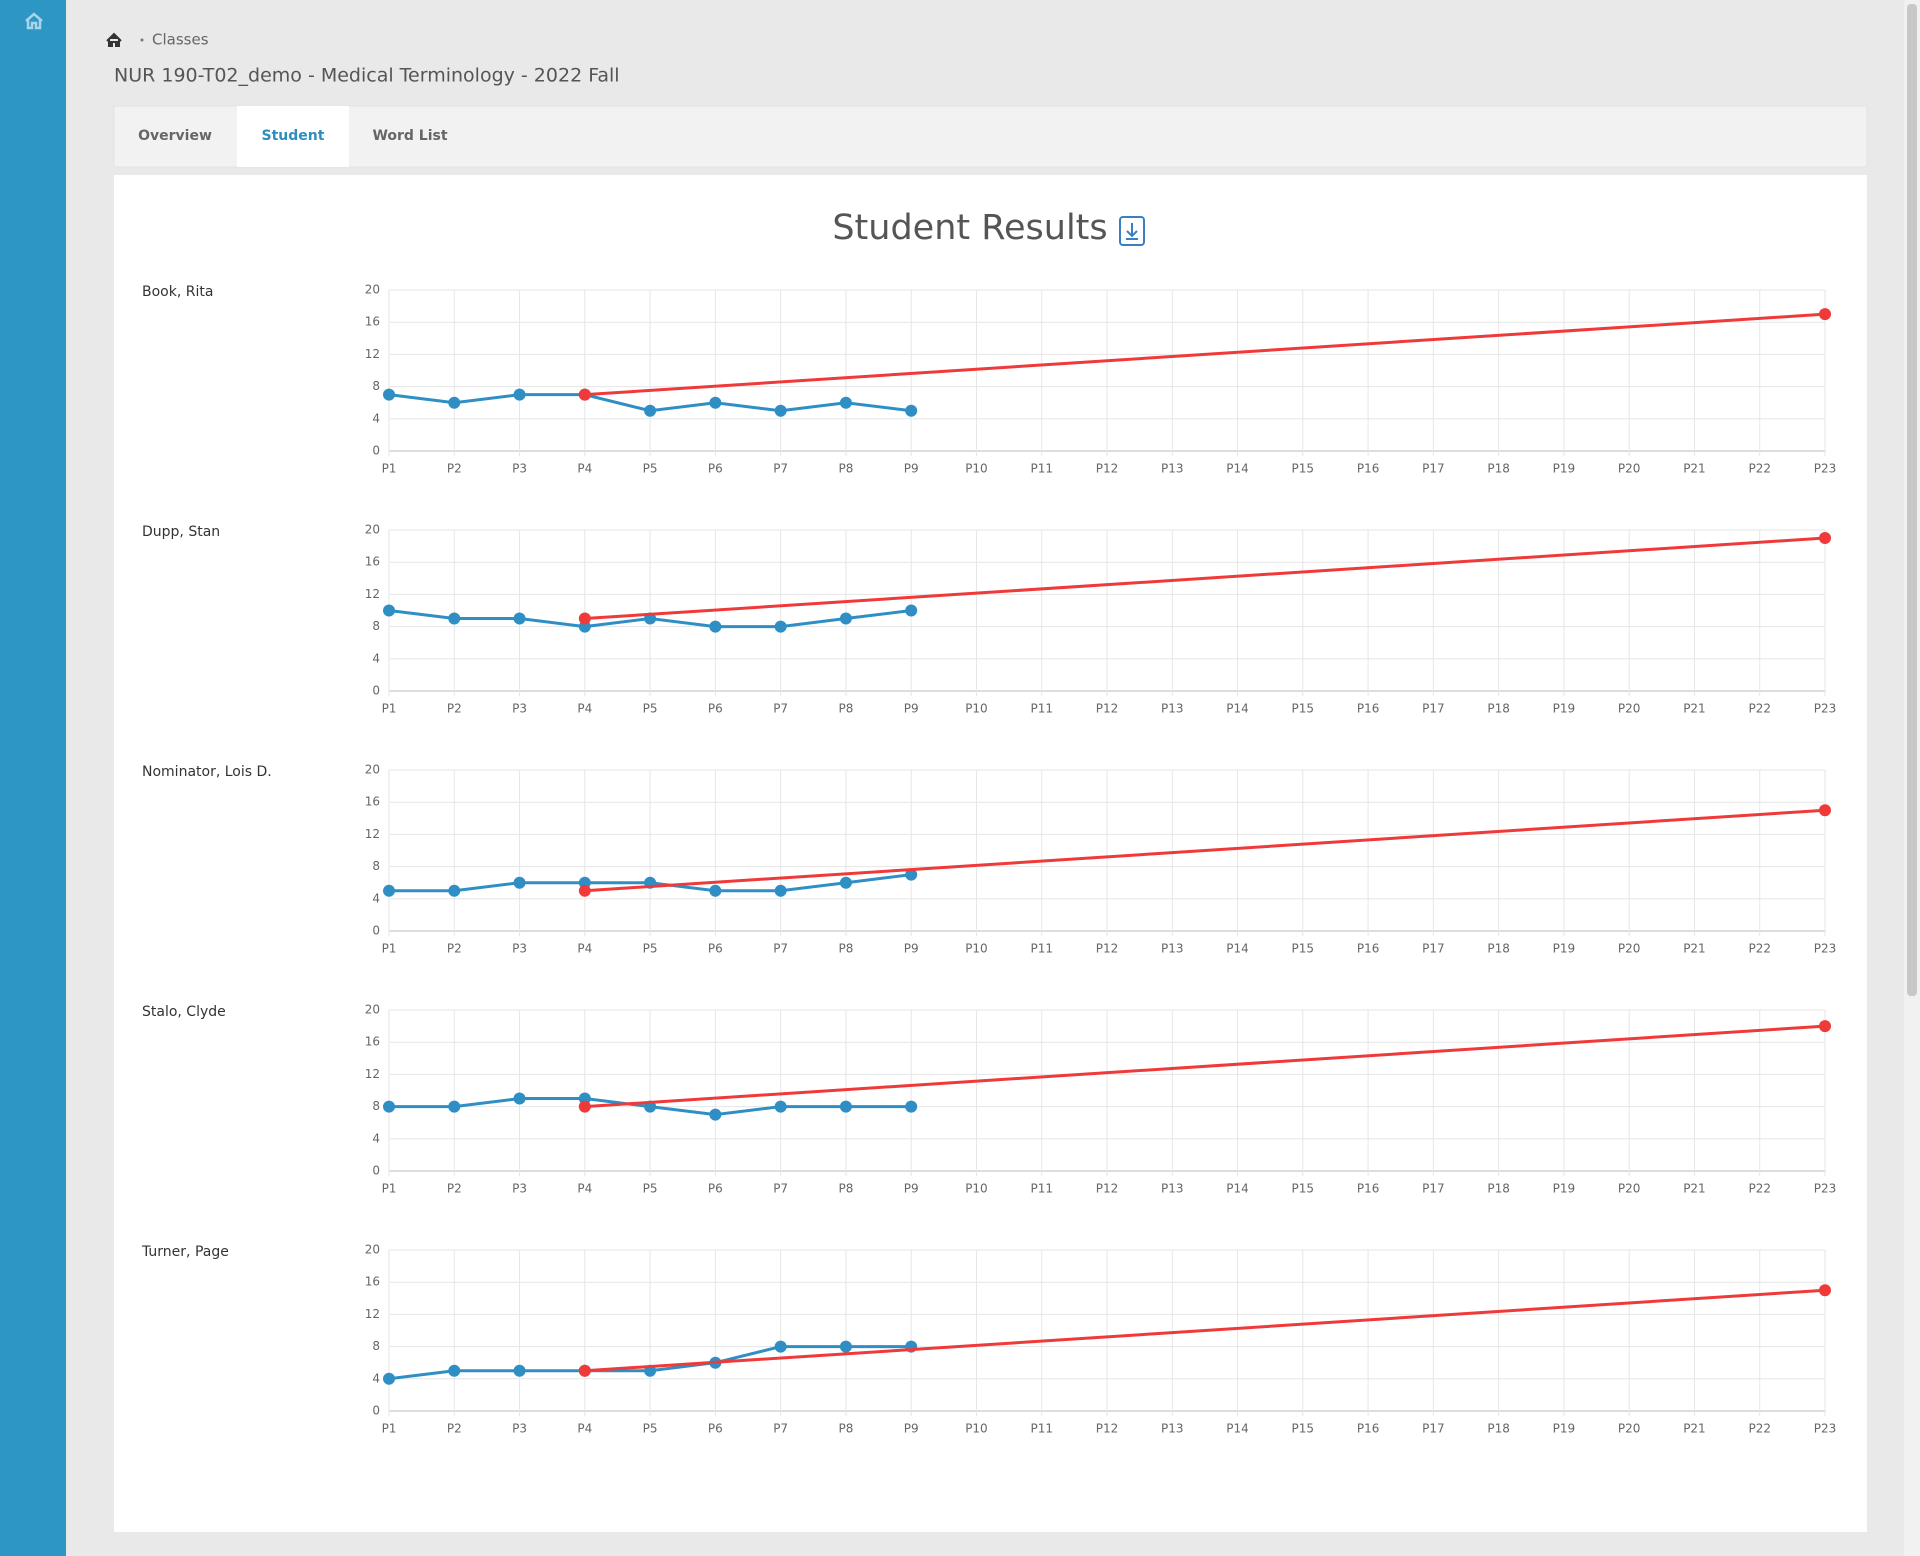 The width and height of the screenshot is (1920, 1556). I want to click on x-tick-label: P23, so click(1825, 1189).